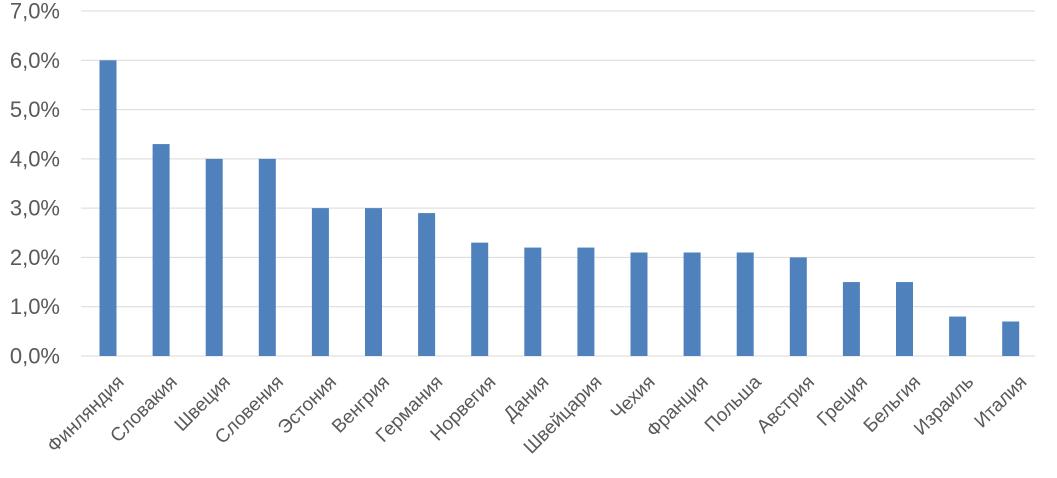 The image size is (1057, 478). Describe the element at coordinates (85, 414) in the screenshot. I see `x-tick-label: Финляндия` at that location.